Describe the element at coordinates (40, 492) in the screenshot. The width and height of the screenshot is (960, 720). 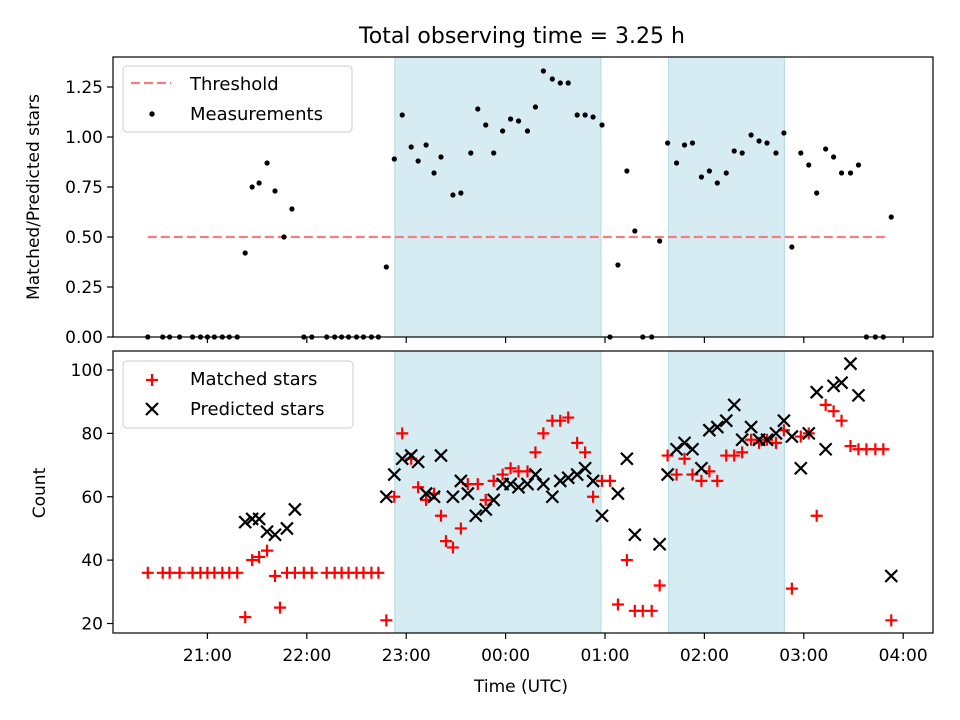
I see `bottom-y-axis-label: Count` at that location.